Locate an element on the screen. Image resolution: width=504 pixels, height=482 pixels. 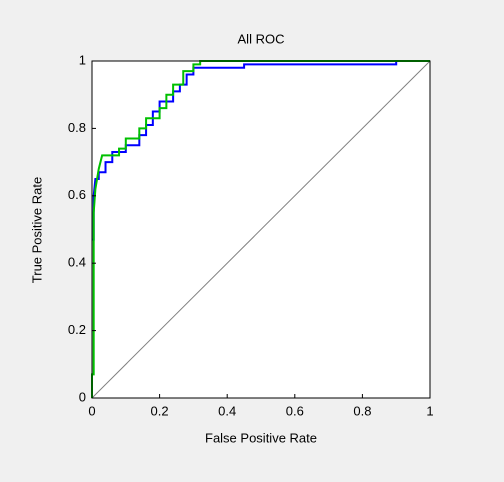
y-tick-label: 1 is located at coordinates (82, 59).